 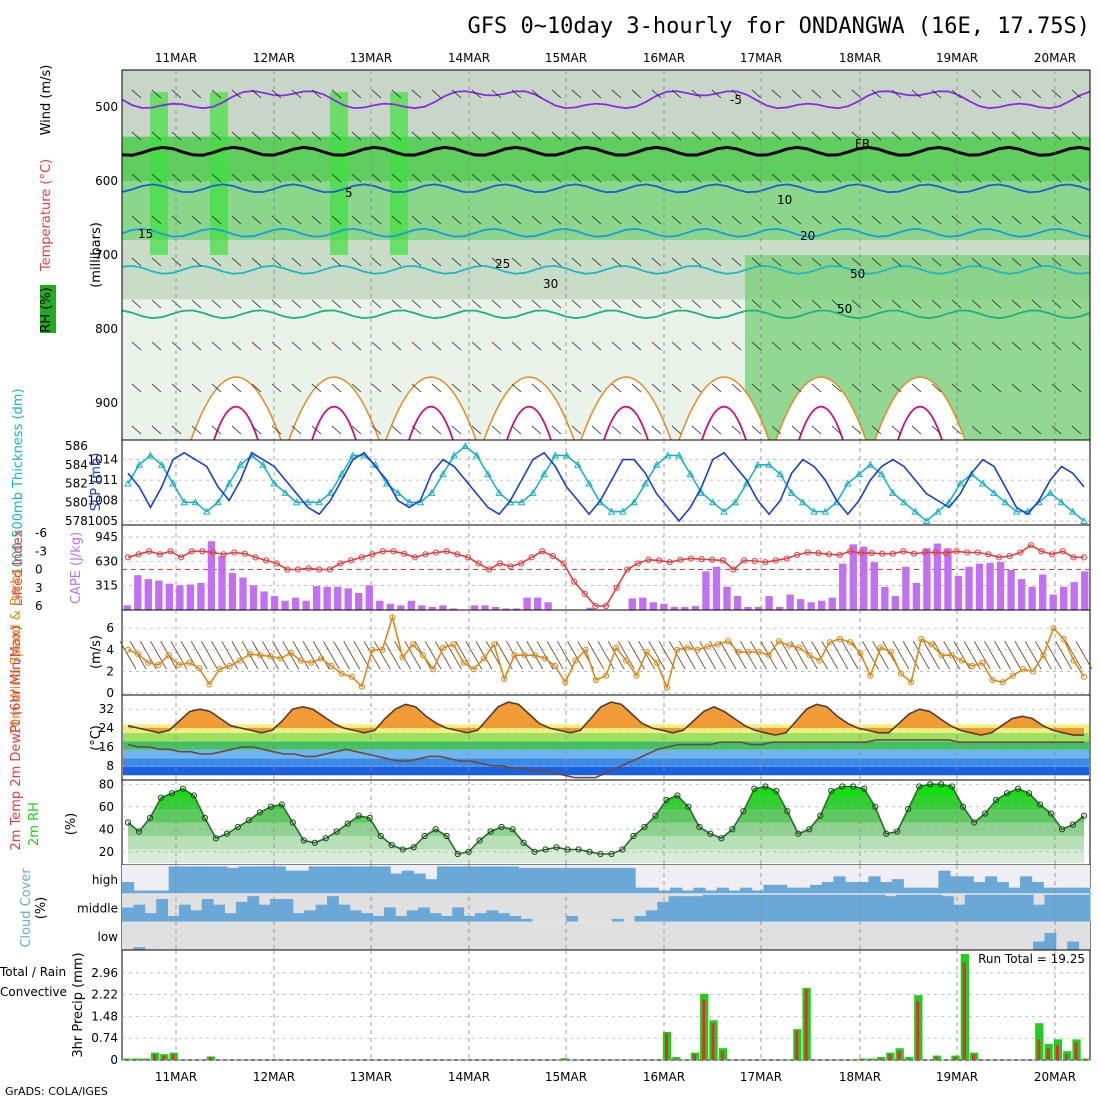 What do you see at coordinates (39, 606) in the screenshot?
I see `li-tick: 6` at bounding box center [39, 606].